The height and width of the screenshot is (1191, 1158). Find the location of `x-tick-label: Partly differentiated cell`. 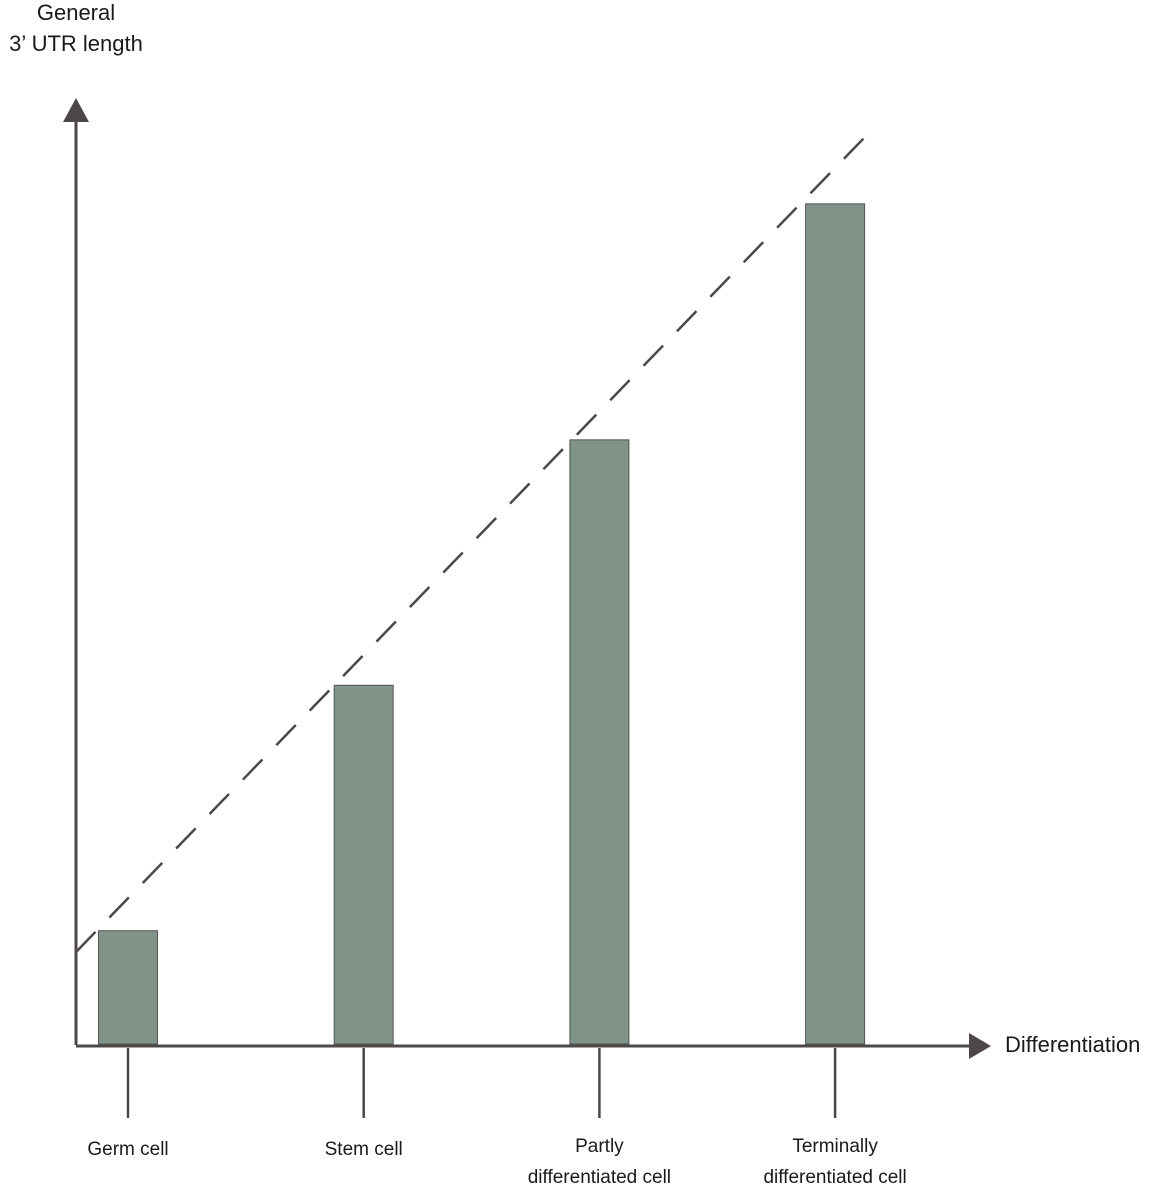

x-tick-label: Partly differentiated cell is located at coordinates (599, 1162).